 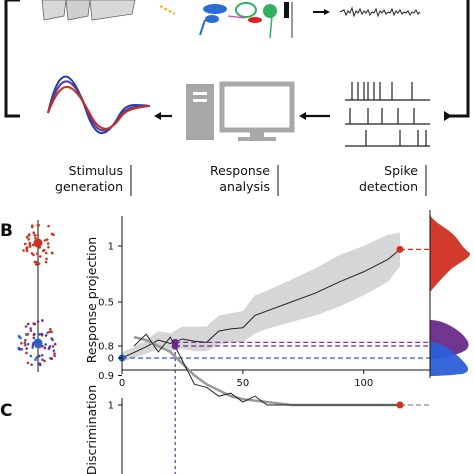 I want to click on spike-raster, so click(x=387, y=114).